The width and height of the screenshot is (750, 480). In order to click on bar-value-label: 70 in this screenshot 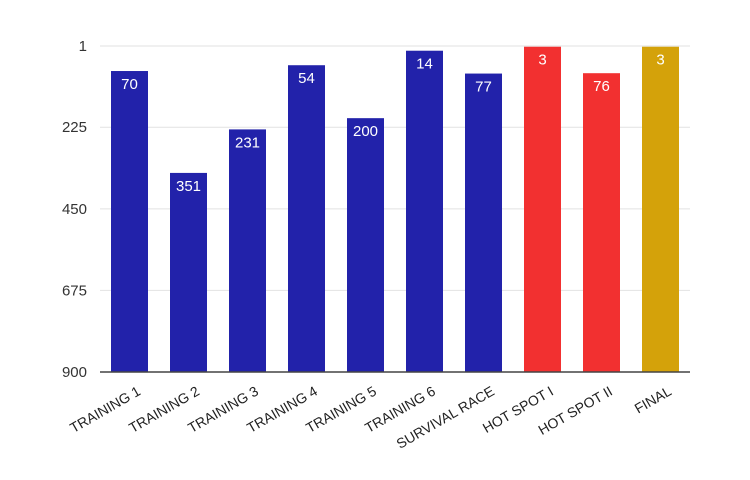, I will do `click(129, 84)`.